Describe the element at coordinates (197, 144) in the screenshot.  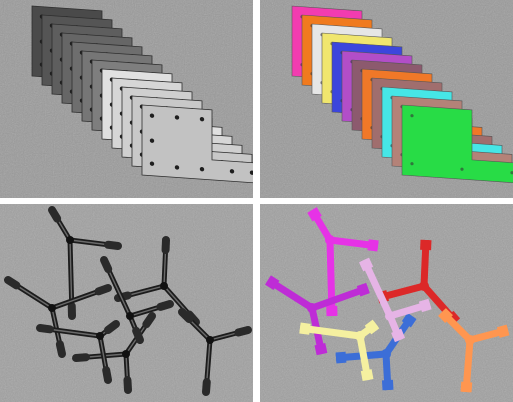
I see `gray-bracket` at that location.